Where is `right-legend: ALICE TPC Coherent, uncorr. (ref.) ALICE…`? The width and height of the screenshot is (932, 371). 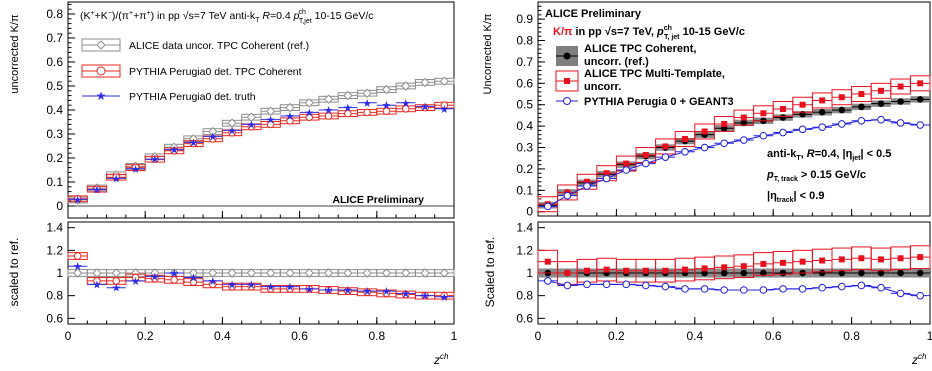
right-legend: ALICE TPC Coherent, uncorr. (ref.) ALICE… is located at coordinates (644, 75).